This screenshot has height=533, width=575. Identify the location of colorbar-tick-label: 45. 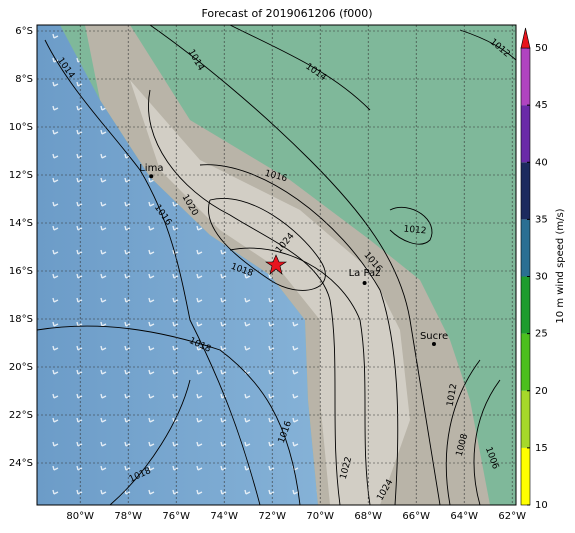
(541, 105).